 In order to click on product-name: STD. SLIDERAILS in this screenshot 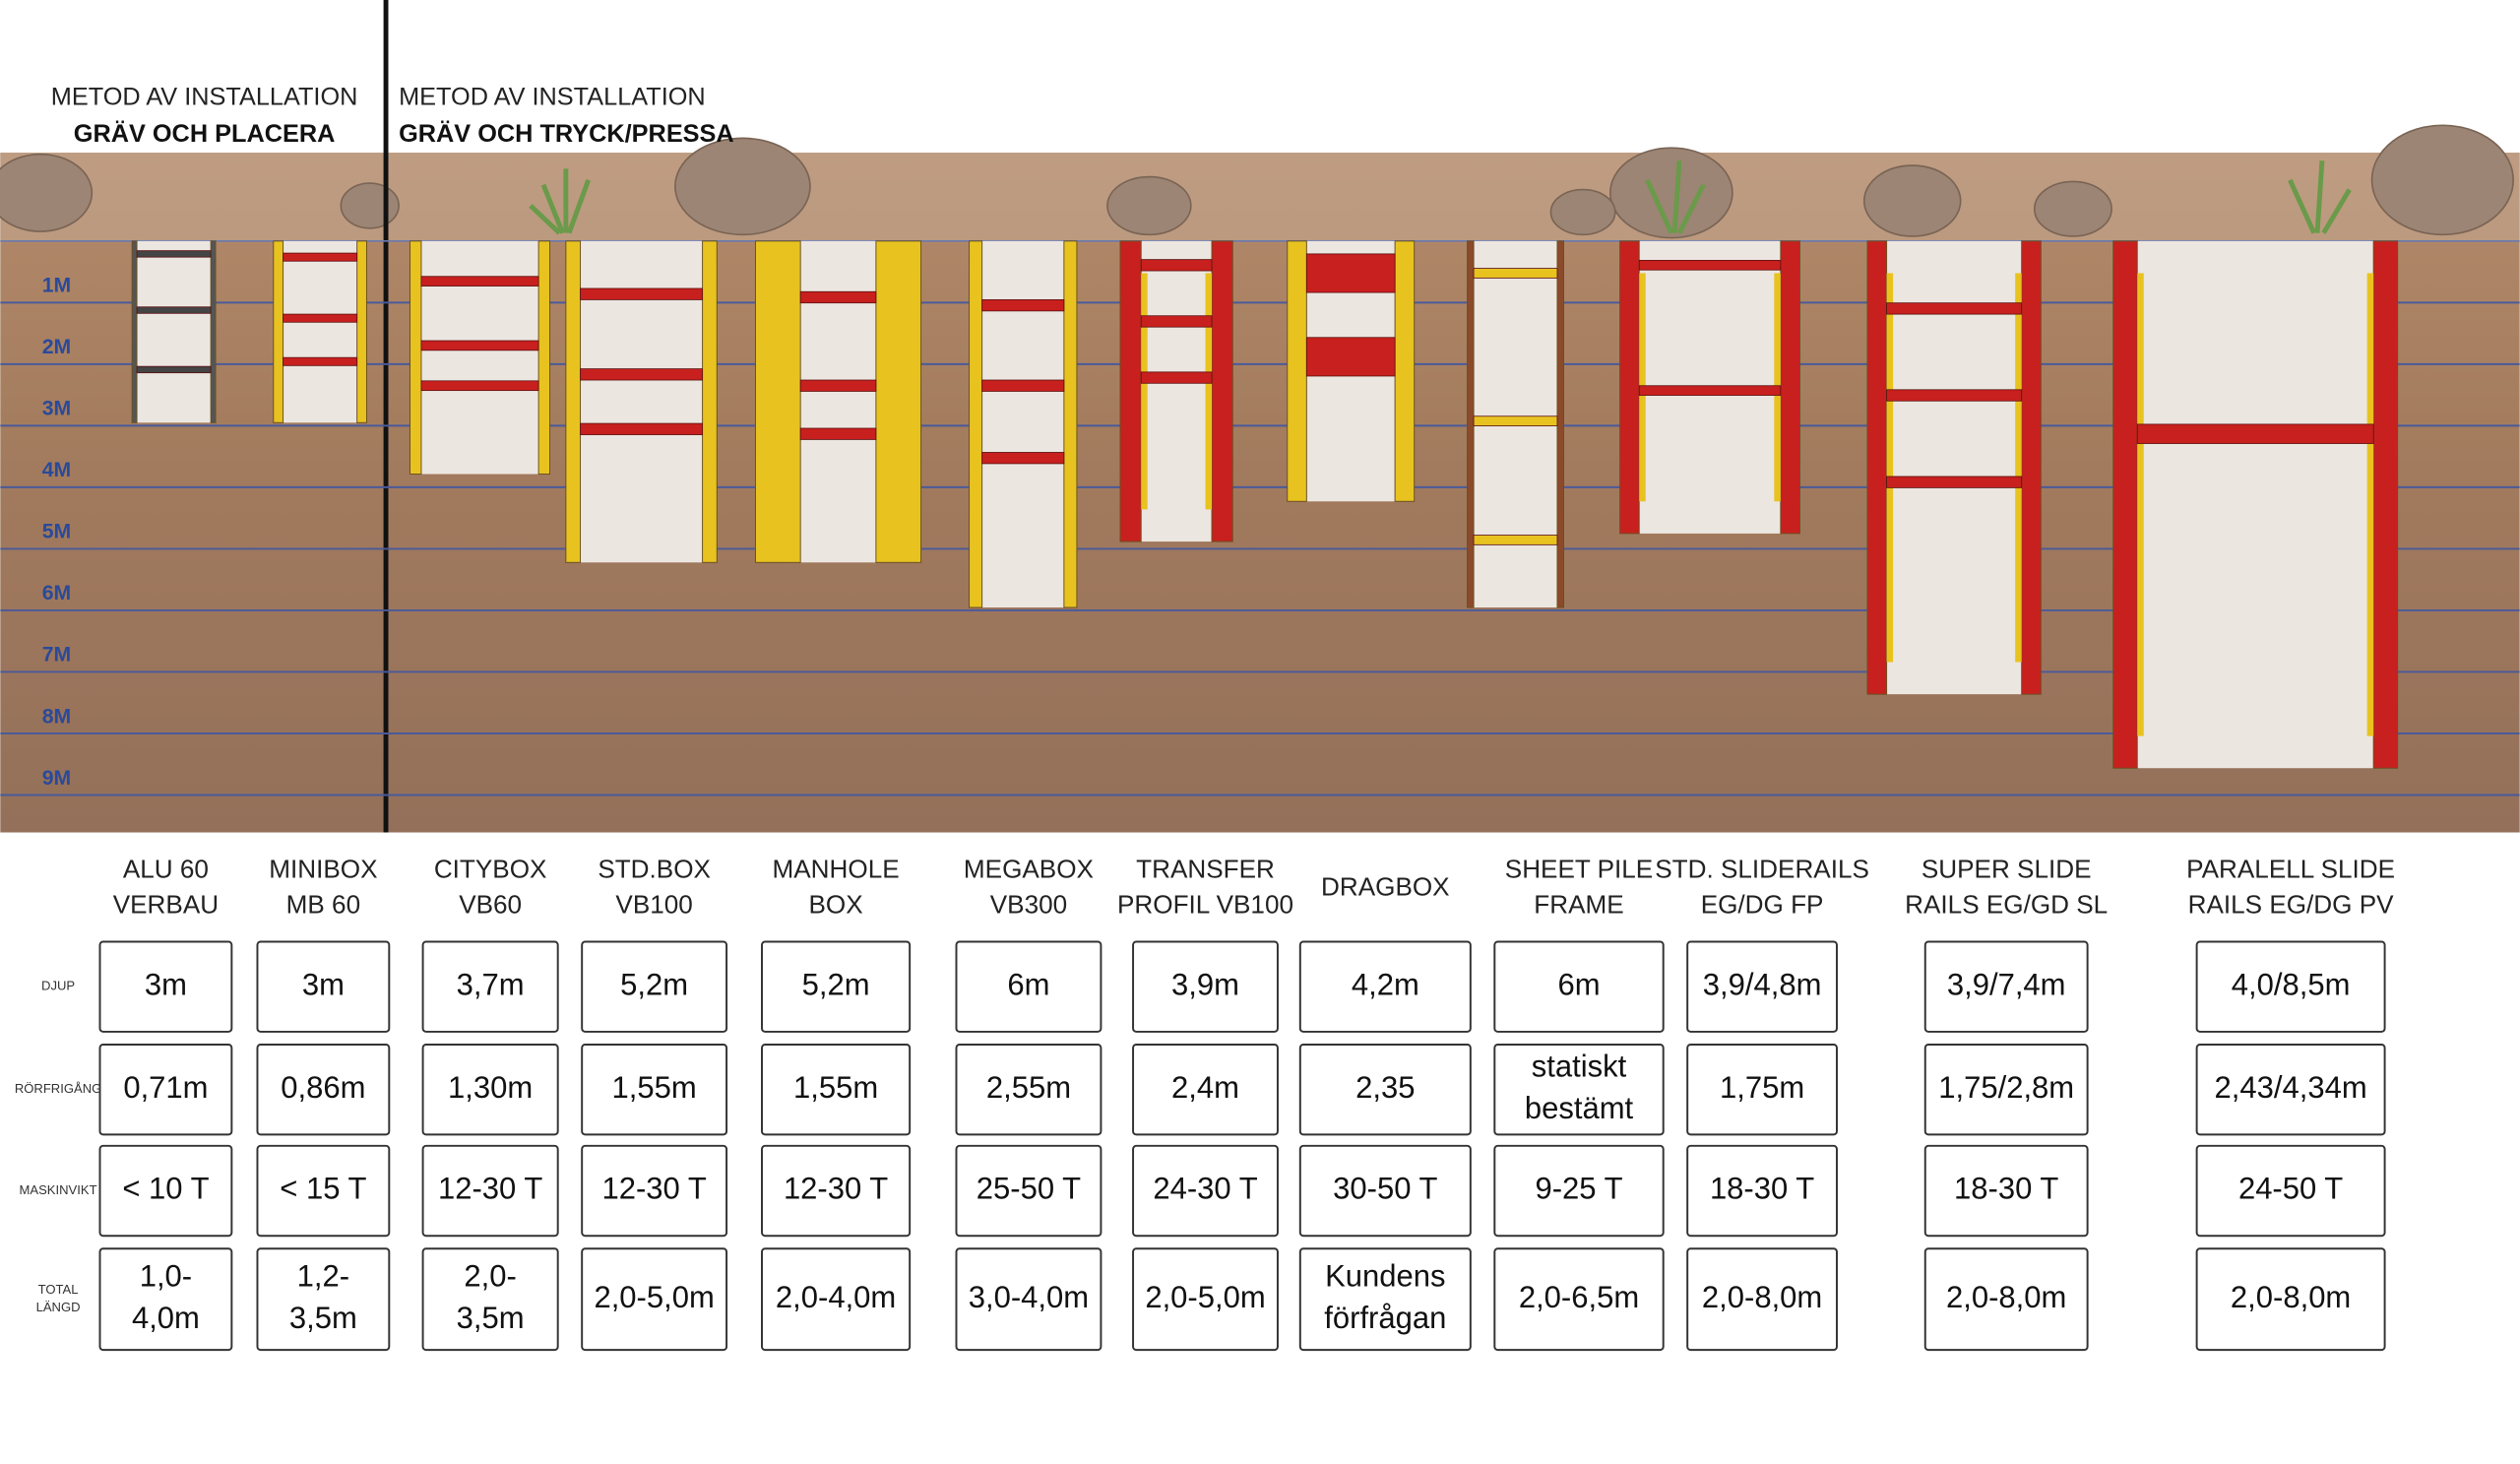, I will do `click(1762, 870)`.